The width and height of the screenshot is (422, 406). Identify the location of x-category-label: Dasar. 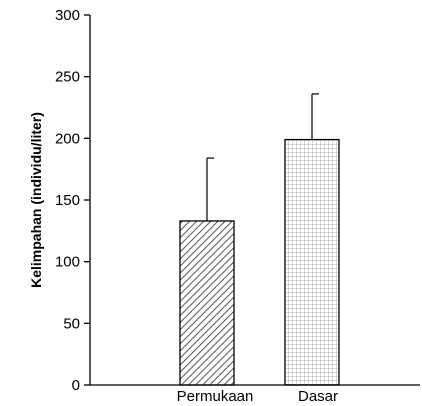
(318, 396).